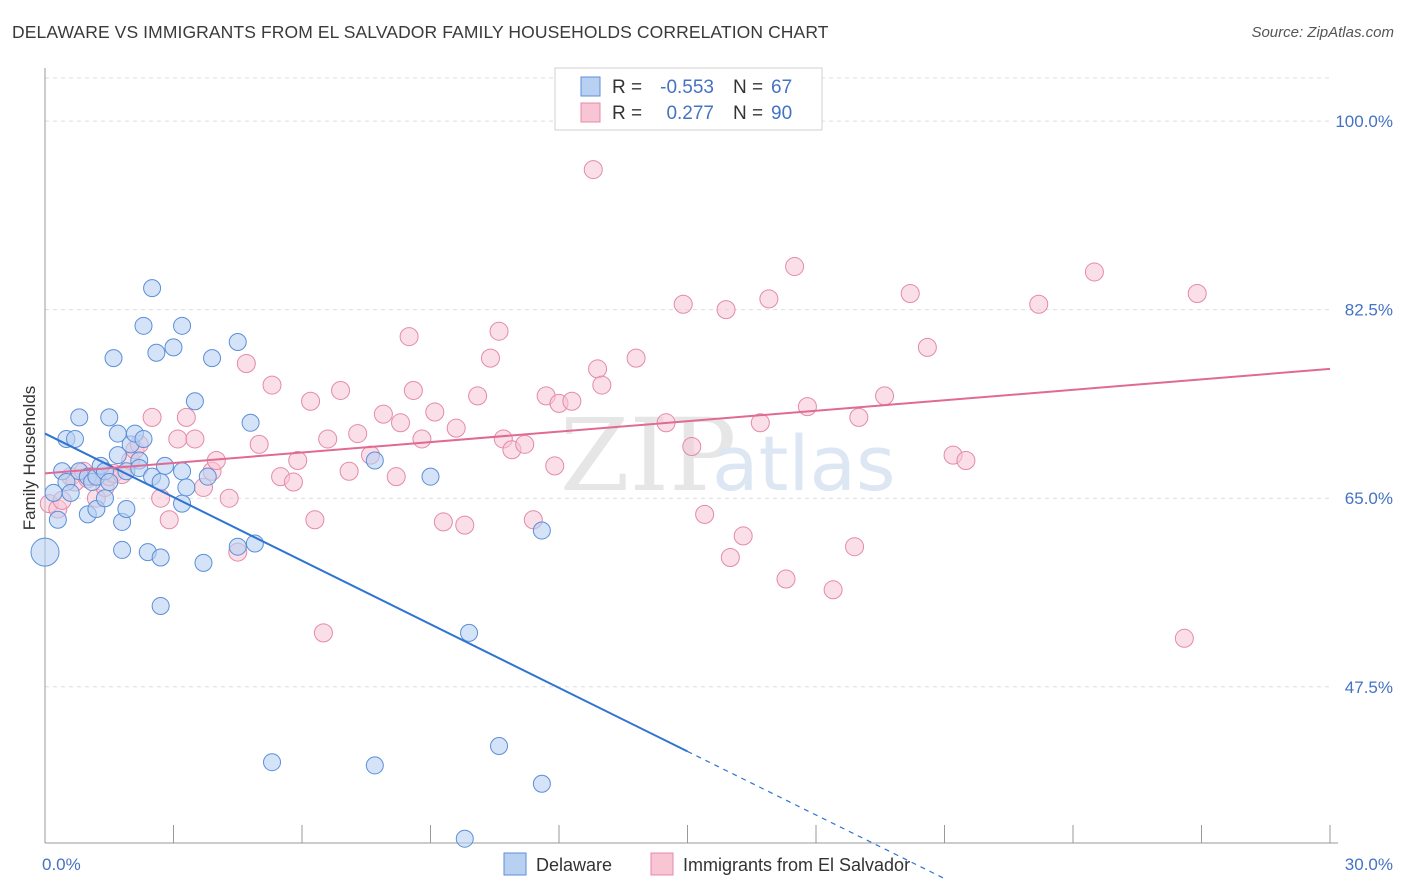 The image size is (1406, 892). I want to click on legend-n-value-el-salvador: 90, so click(781, 113).